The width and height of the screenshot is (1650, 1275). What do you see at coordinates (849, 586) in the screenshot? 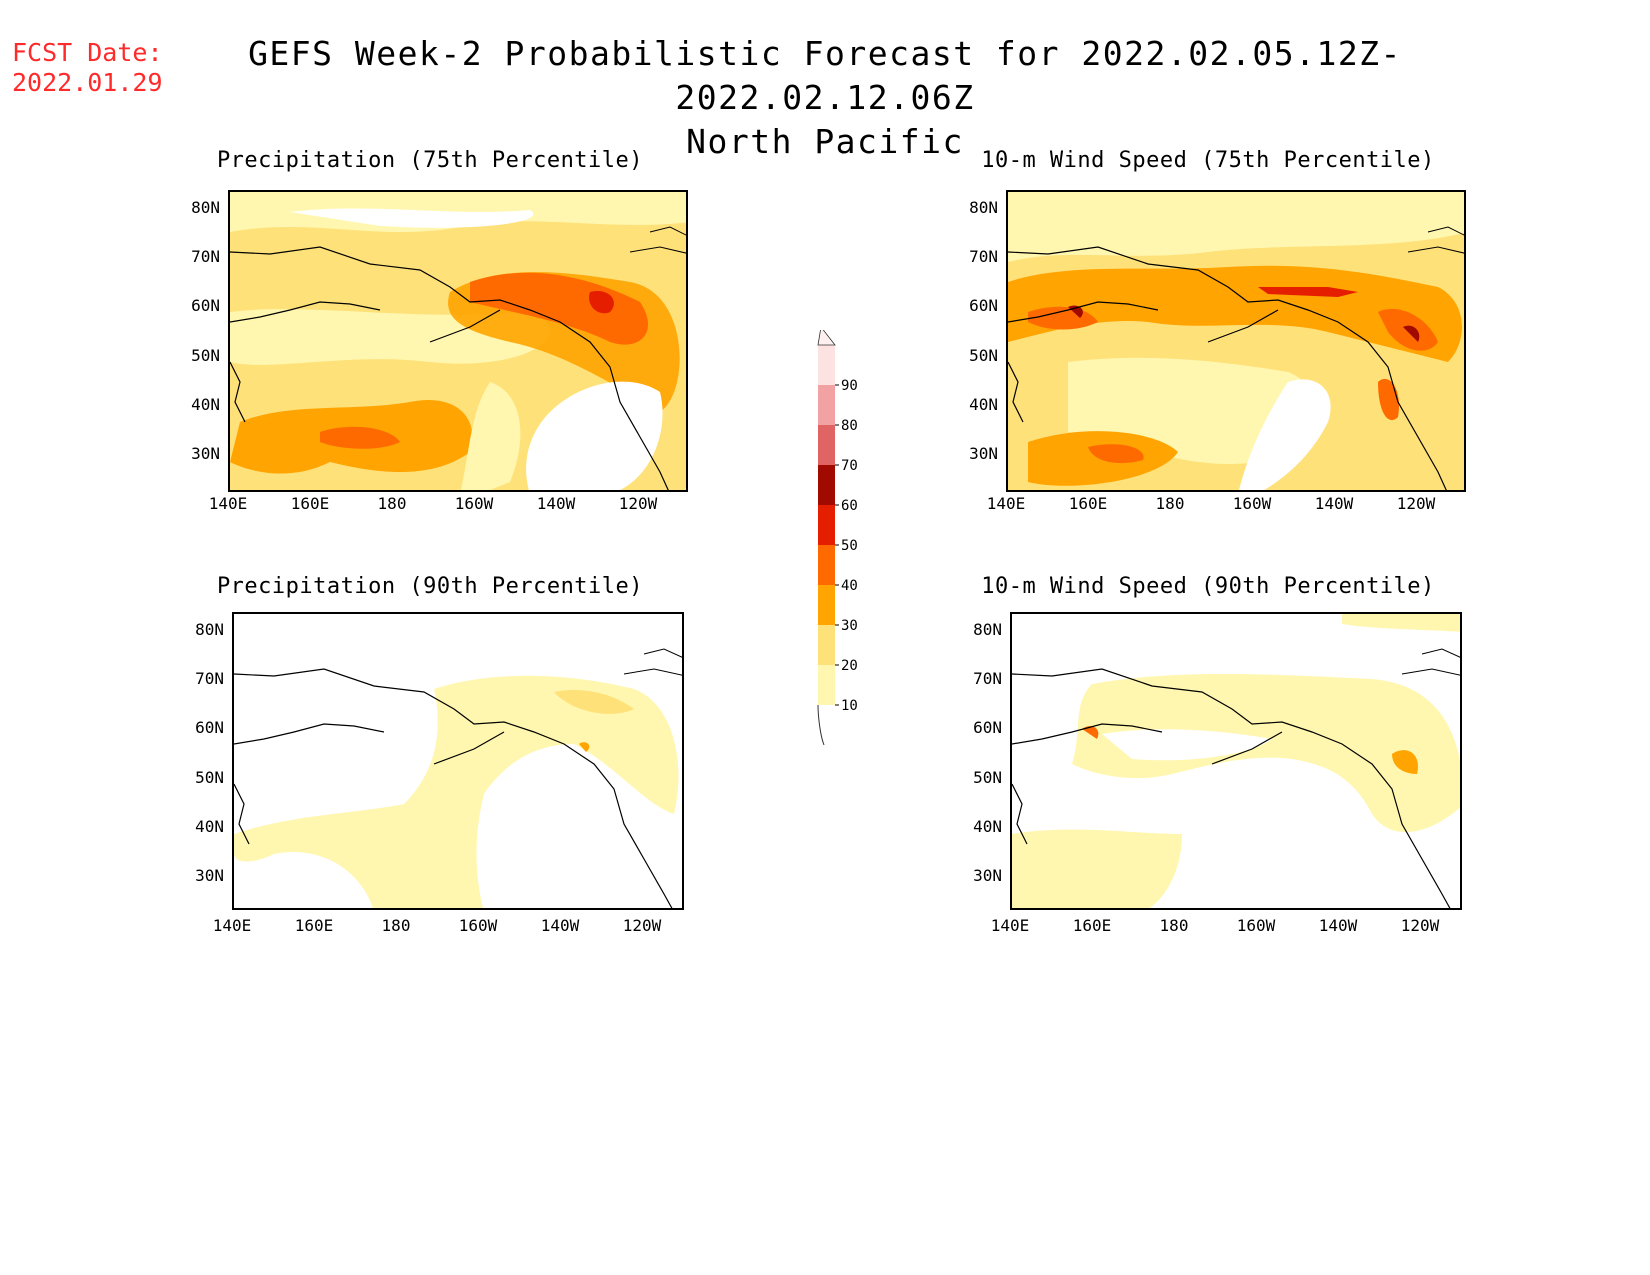
I see `colorbar-label: 40` at bounding box center [849, 586].